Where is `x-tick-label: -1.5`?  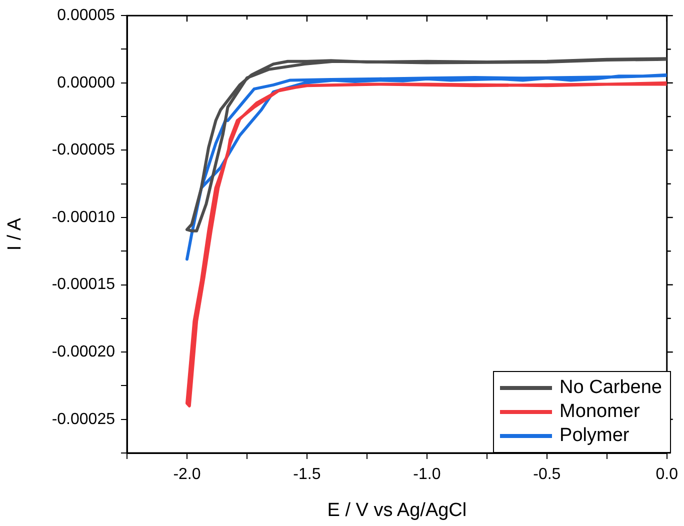 x-tick-label: -1.5 is located at coordinates (307, 475).